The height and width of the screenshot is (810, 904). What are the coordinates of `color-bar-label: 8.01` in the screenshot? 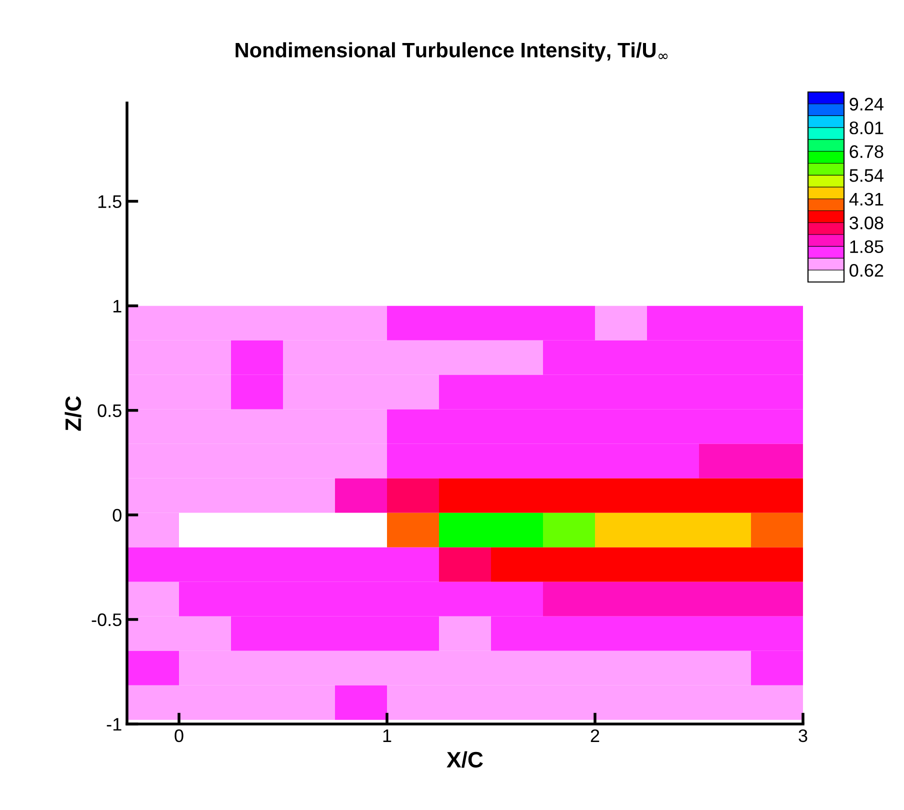 It's located at (867, 128).